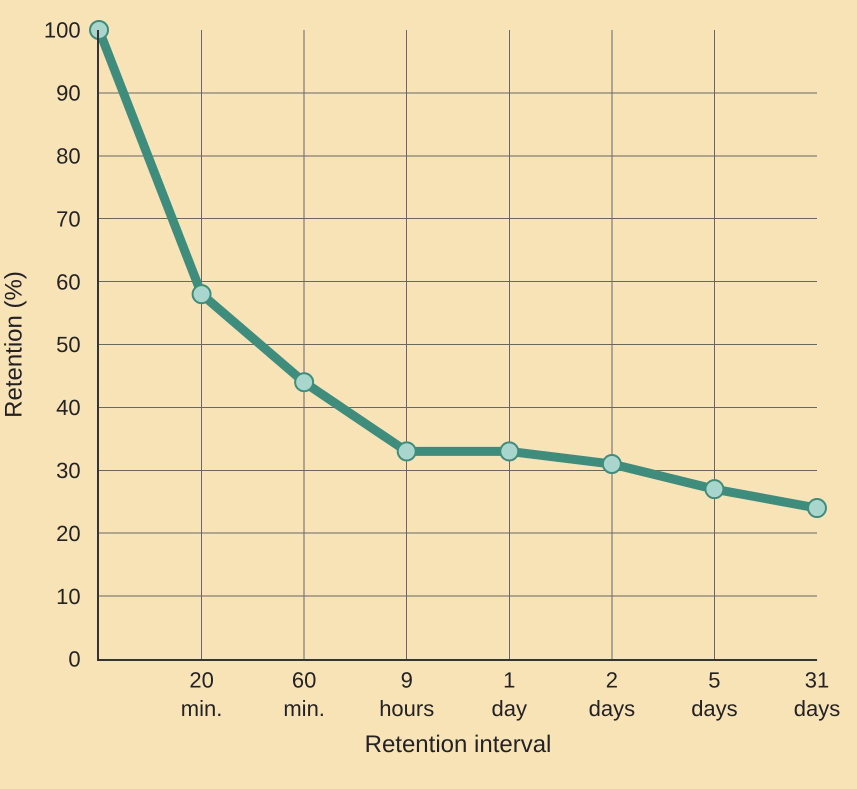  Describe the element at coordinates (68, 470) in the screenshot. I see `y-tick-label: 30` at that location.